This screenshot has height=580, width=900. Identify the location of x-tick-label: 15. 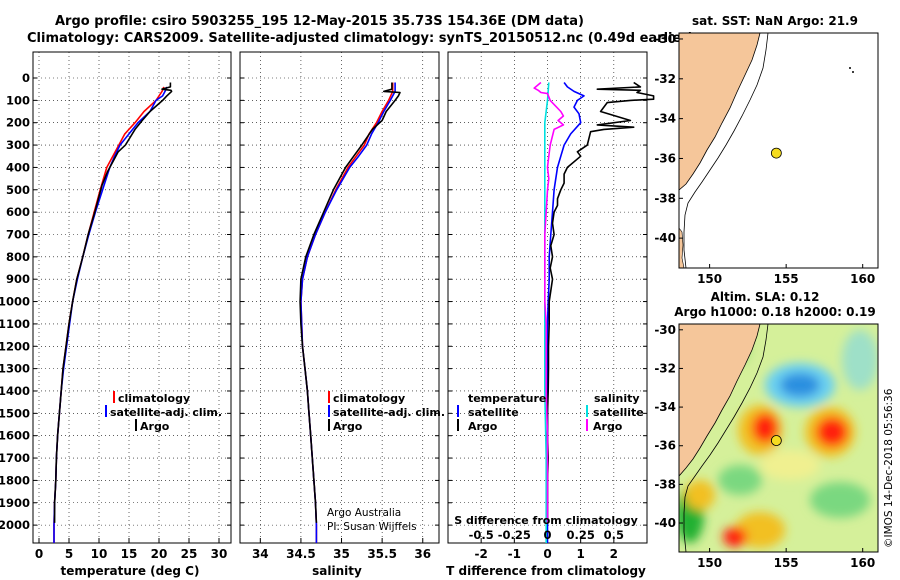
(129, 554).